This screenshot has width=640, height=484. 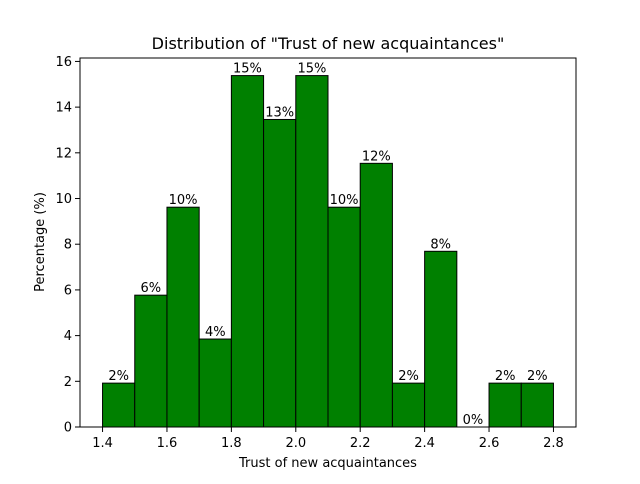 What do you see at coordinates (489, 443) in the screenshot?
I see `x-tick-label: 2.6` at bounding box center [489, 443].